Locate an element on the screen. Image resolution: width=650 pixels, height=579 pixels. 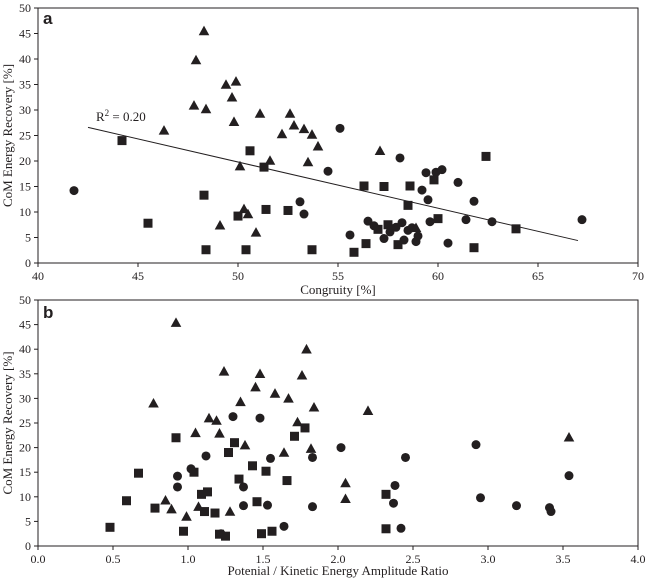
y-tick-label: 40 is located at coordinates (25, 349).